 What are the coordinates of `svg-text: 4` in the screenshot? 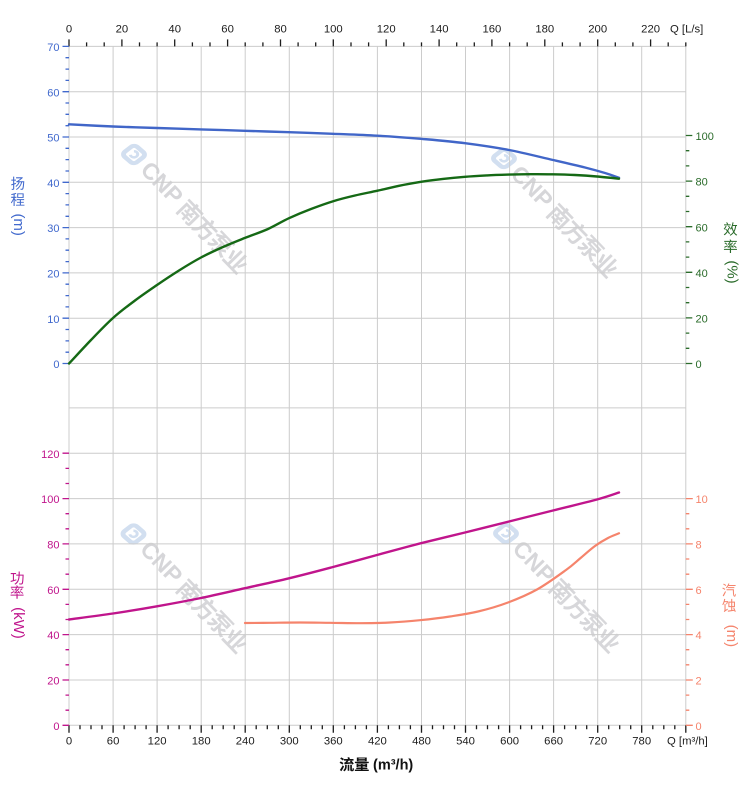 It's located at (699, 636).